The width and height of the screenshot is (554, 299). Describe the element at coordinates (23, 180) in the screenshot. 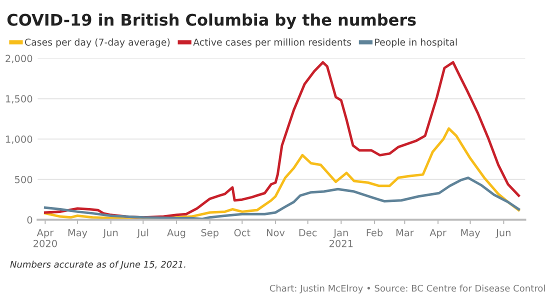

I see `y-tick-label: 500` at that location.